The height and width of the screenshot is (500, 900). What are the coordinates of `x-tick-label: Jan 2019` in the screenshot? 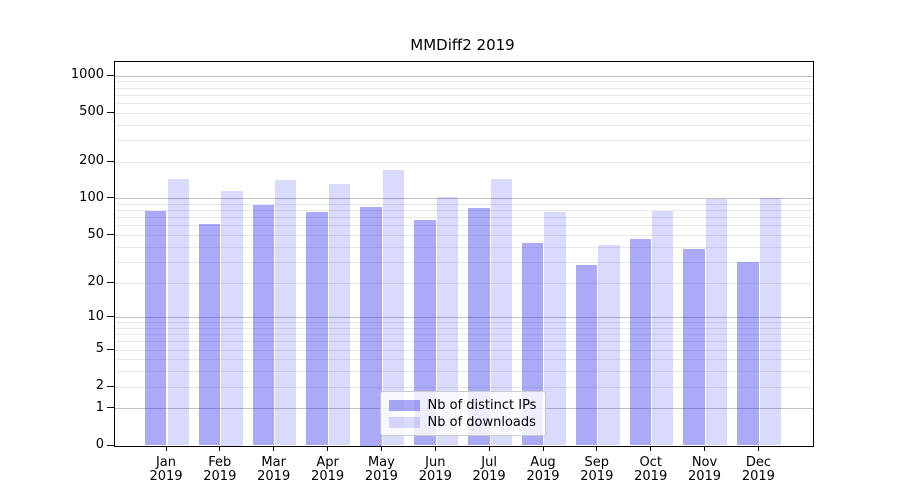 It's located at (166, 469).